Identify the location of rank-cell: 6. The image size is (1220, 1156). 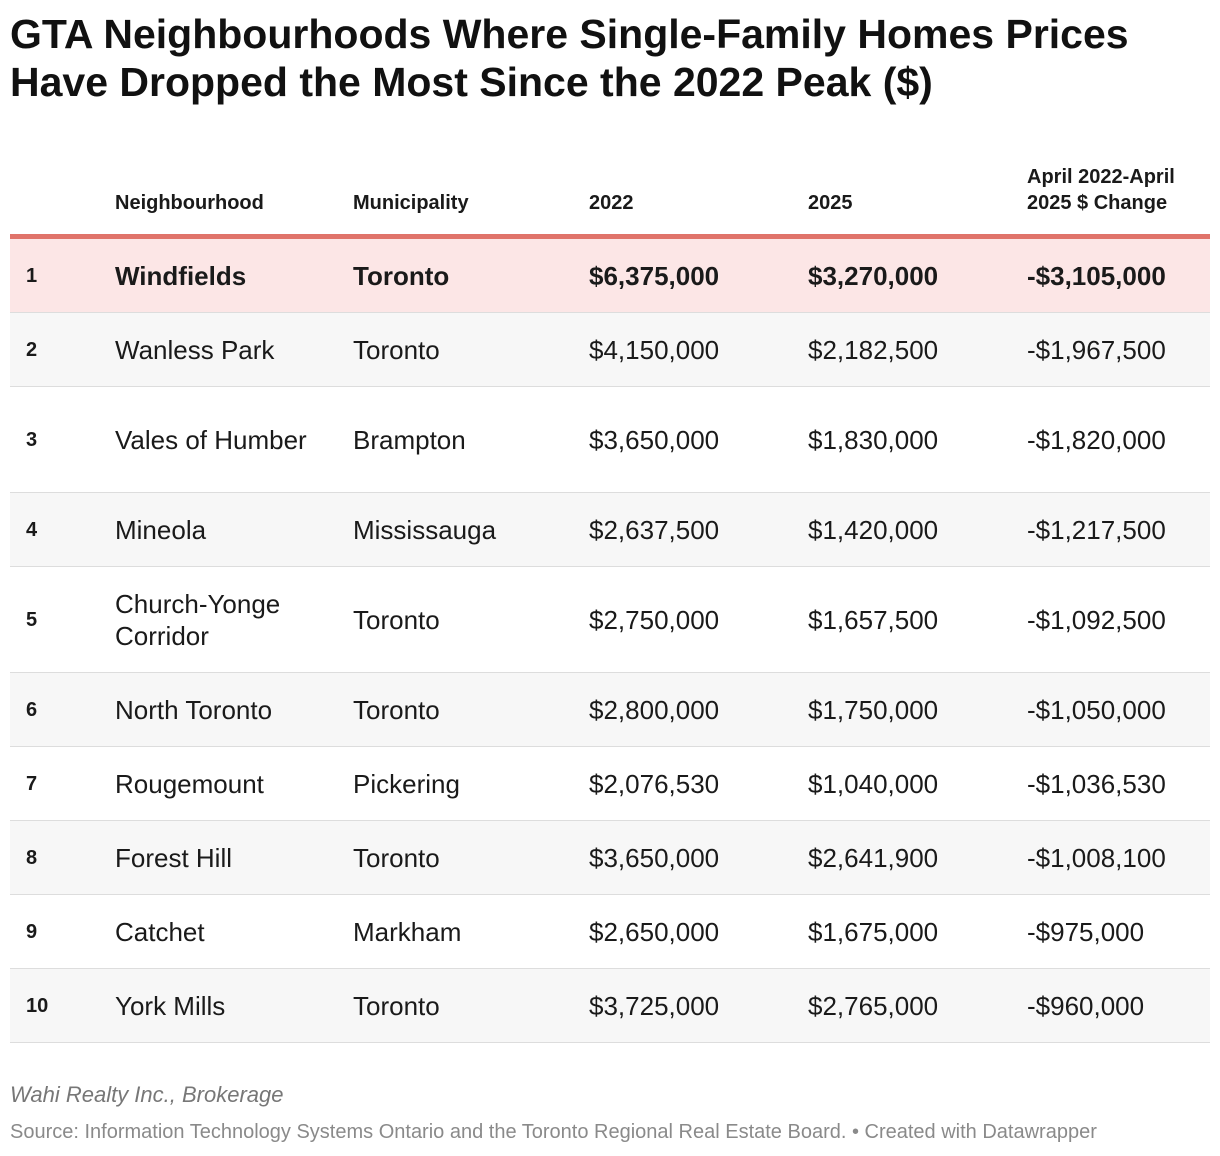
(62, 709).